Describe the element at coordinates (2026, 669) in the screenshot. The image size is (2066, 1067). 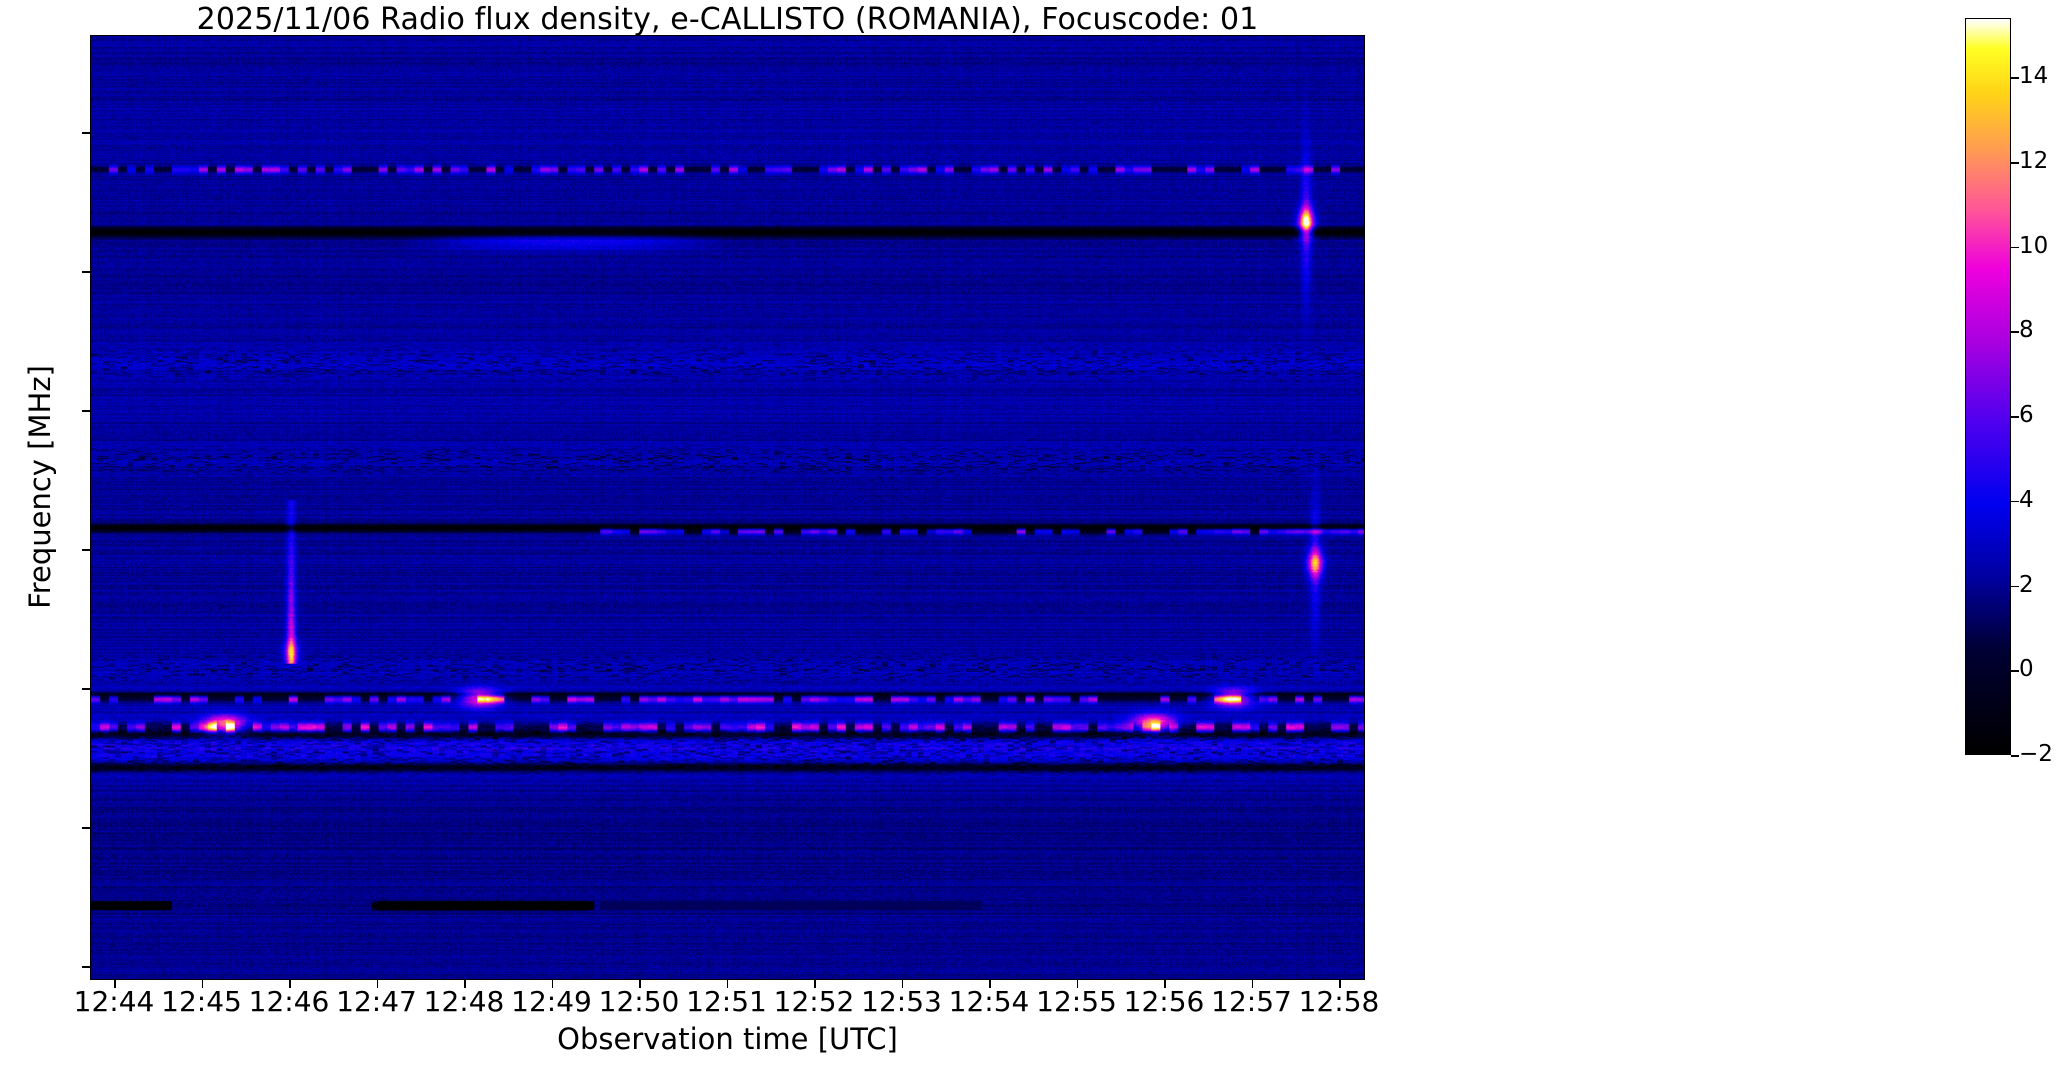
I see `colorbar-tick-label-0: 0` at that location.